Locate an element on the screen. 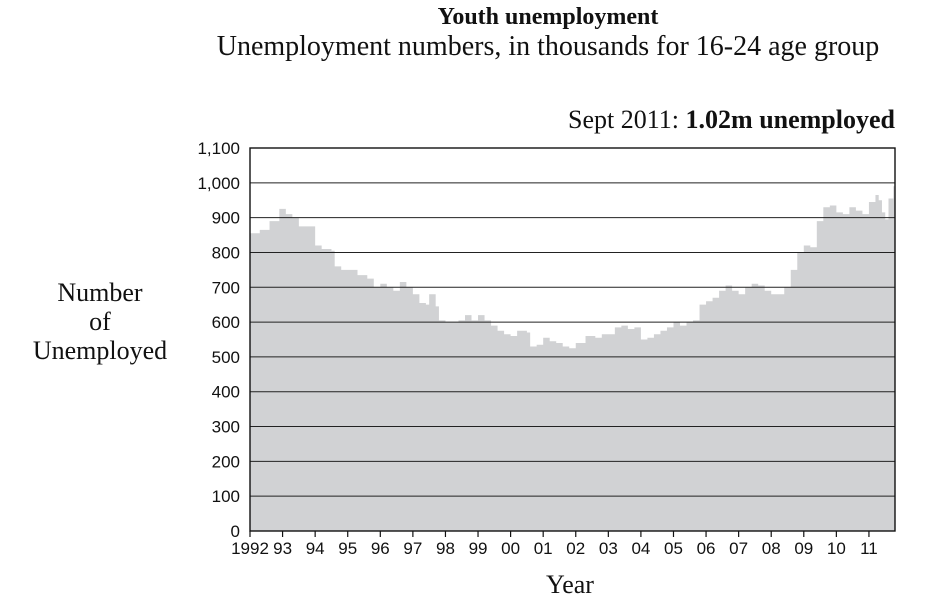  x-tick-label-1992: 1992 is located at coordinates (250, 548).